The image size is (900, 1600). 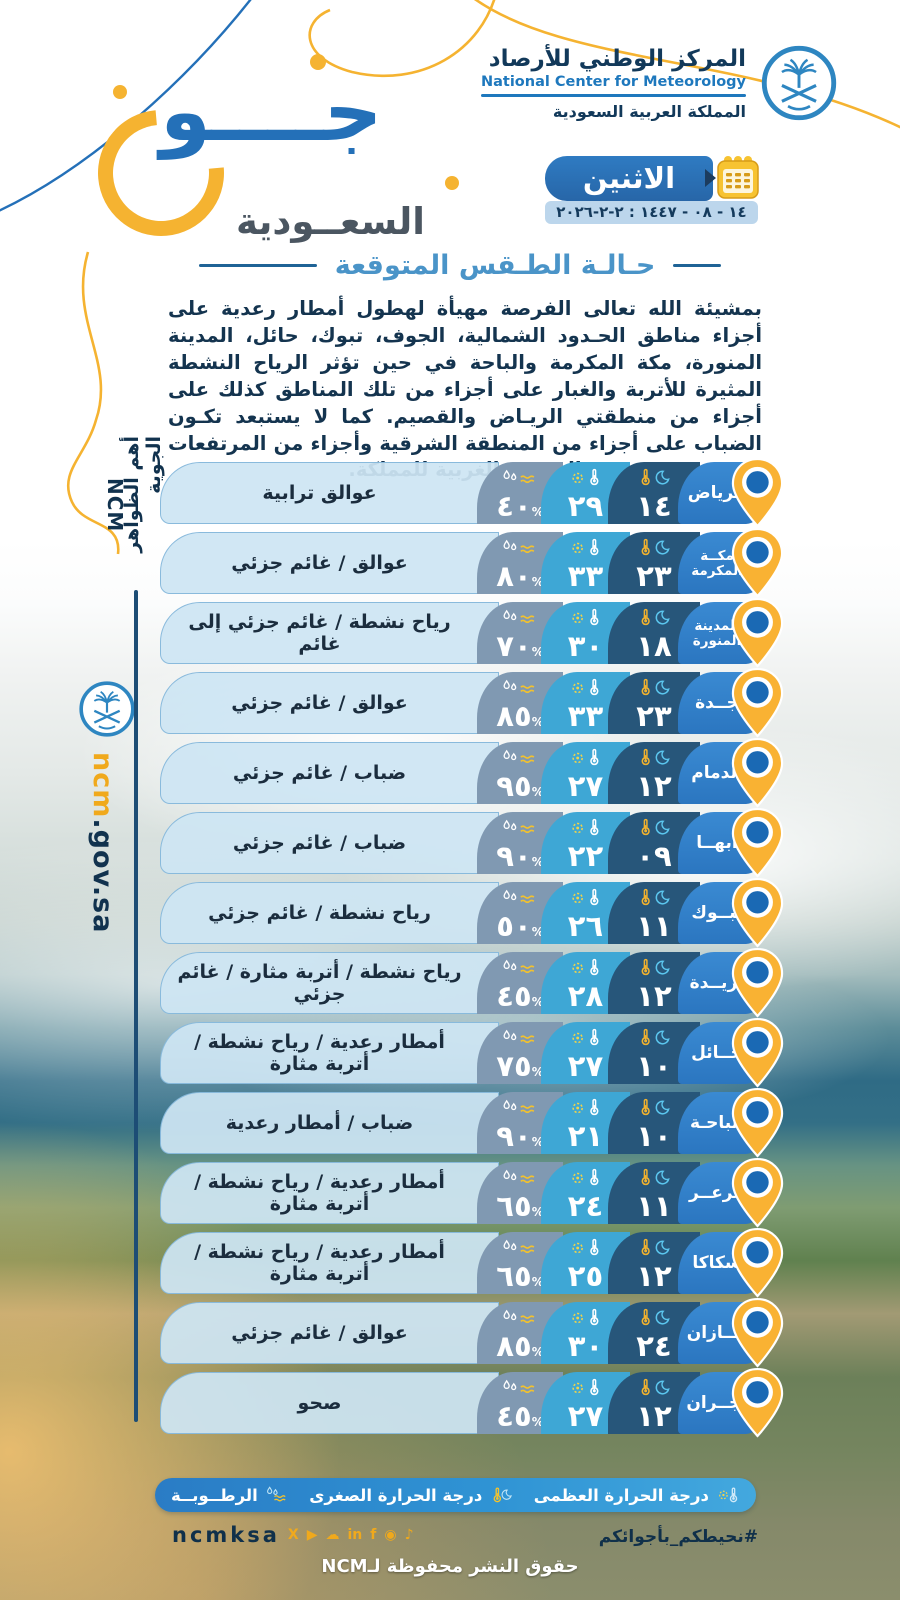 What do you see at coordinates (520, 1346) in the screenshot?
I see `humidity-value: ٨٥%` at bounding box center [520, 1346].